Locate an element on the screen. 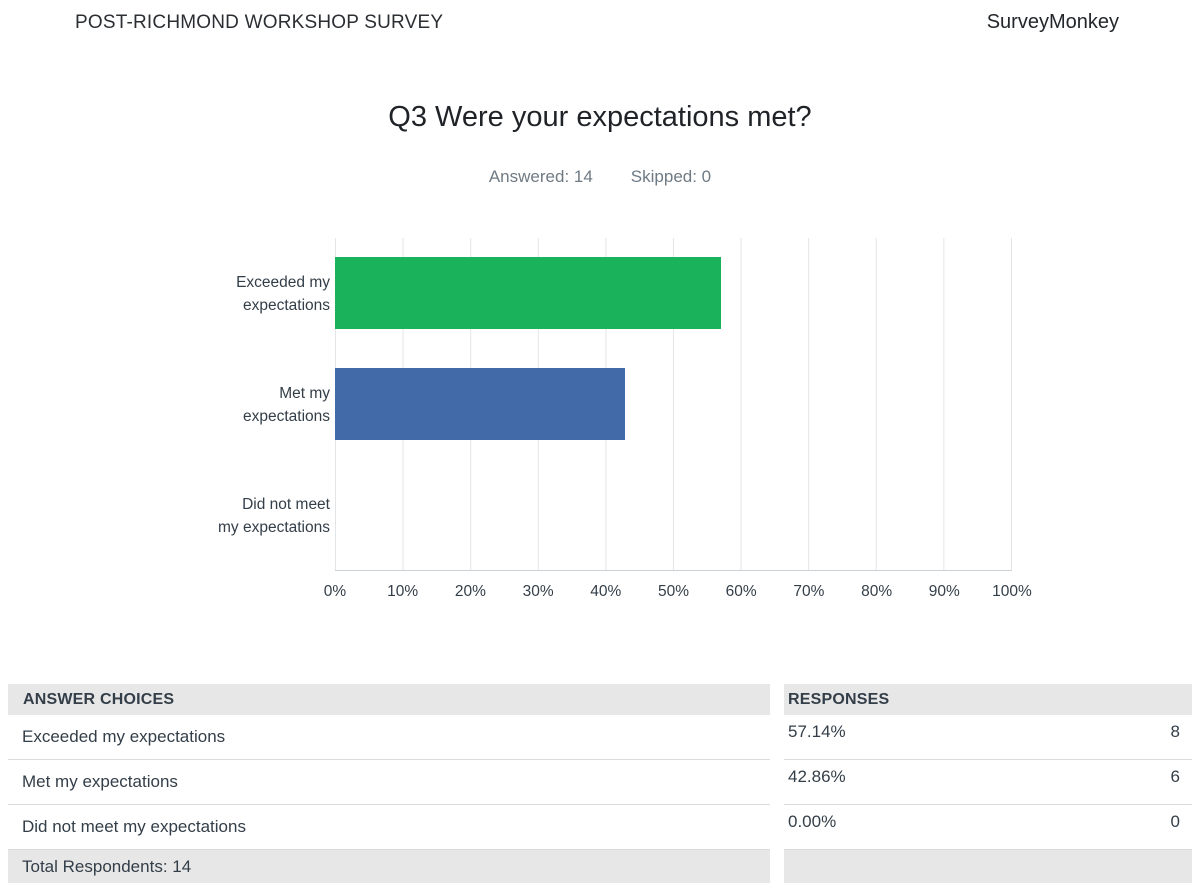 This screenshot has height=892, width=1200. total-row-spacer is located at coordinates (988, 866).